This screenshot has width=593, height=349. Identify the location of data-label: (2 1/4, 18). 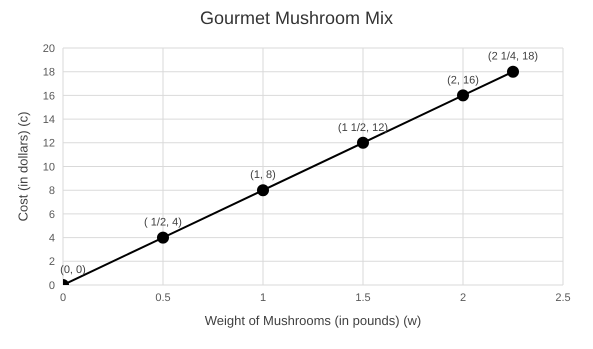
(513, 56).